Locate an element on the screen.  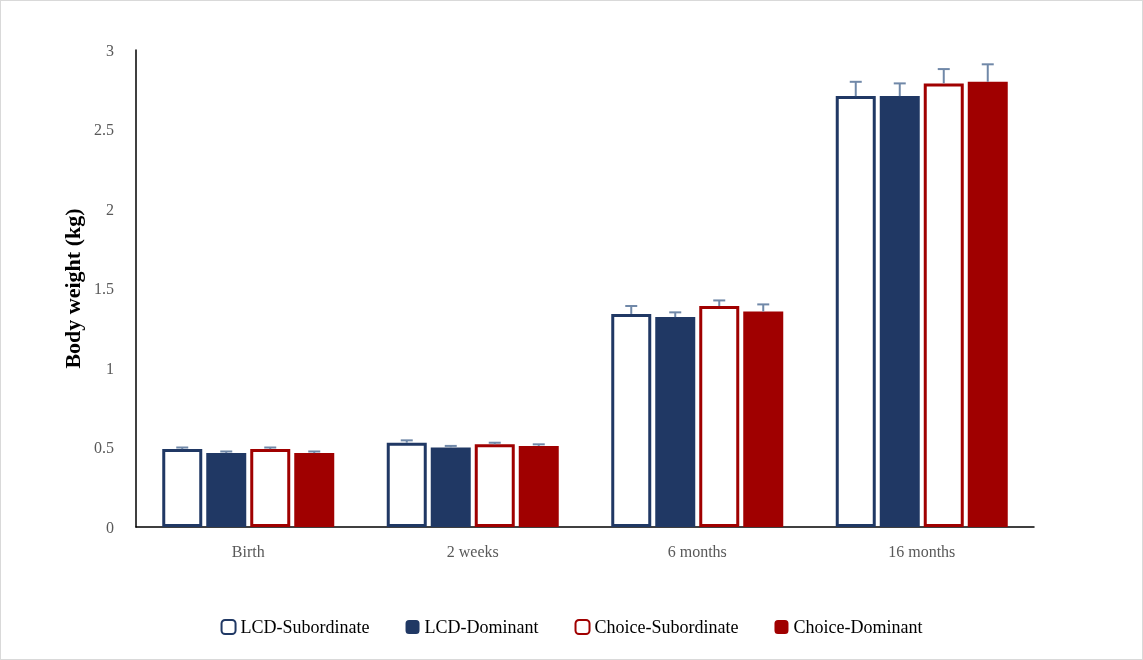
y-tick-label: 1 is located at coordinates (110, 368).